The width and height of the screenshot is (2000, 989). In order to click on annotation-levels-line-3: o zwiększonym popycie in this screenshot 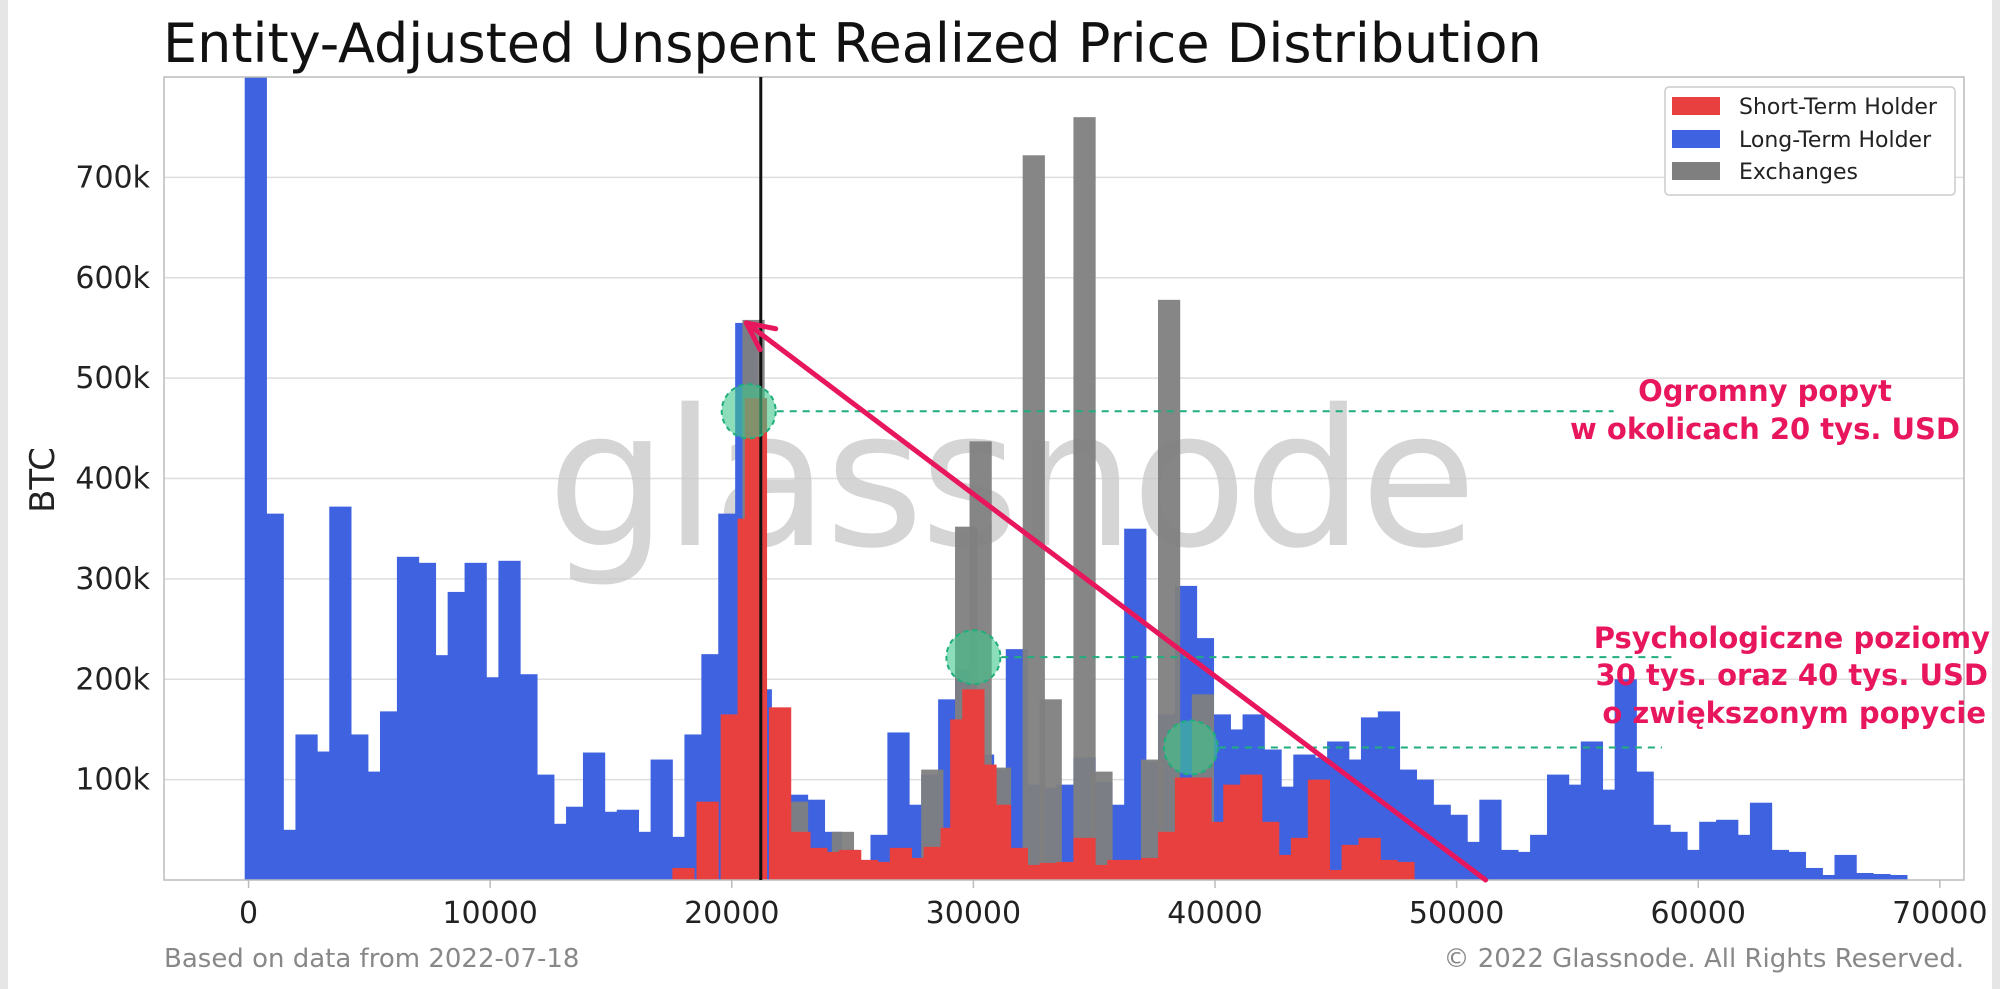, I will do `click(1794, 713)`.